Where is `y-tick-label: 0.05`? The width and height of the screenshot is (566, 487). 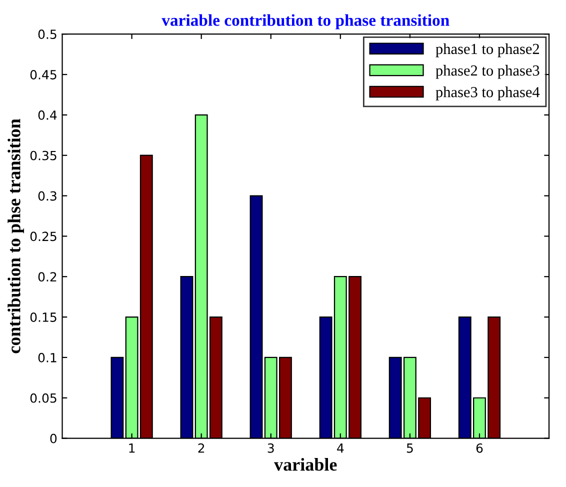 y-tick-label: 0.05 is located at coordinates (43, 398).